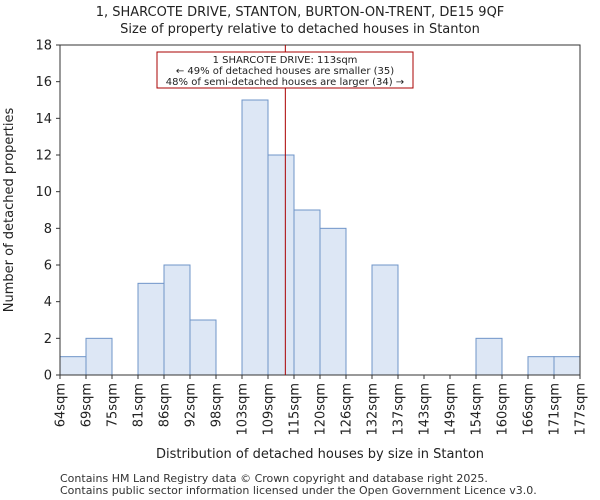  I want to click on x-tick-label: 160sqm, so click(503, 409).